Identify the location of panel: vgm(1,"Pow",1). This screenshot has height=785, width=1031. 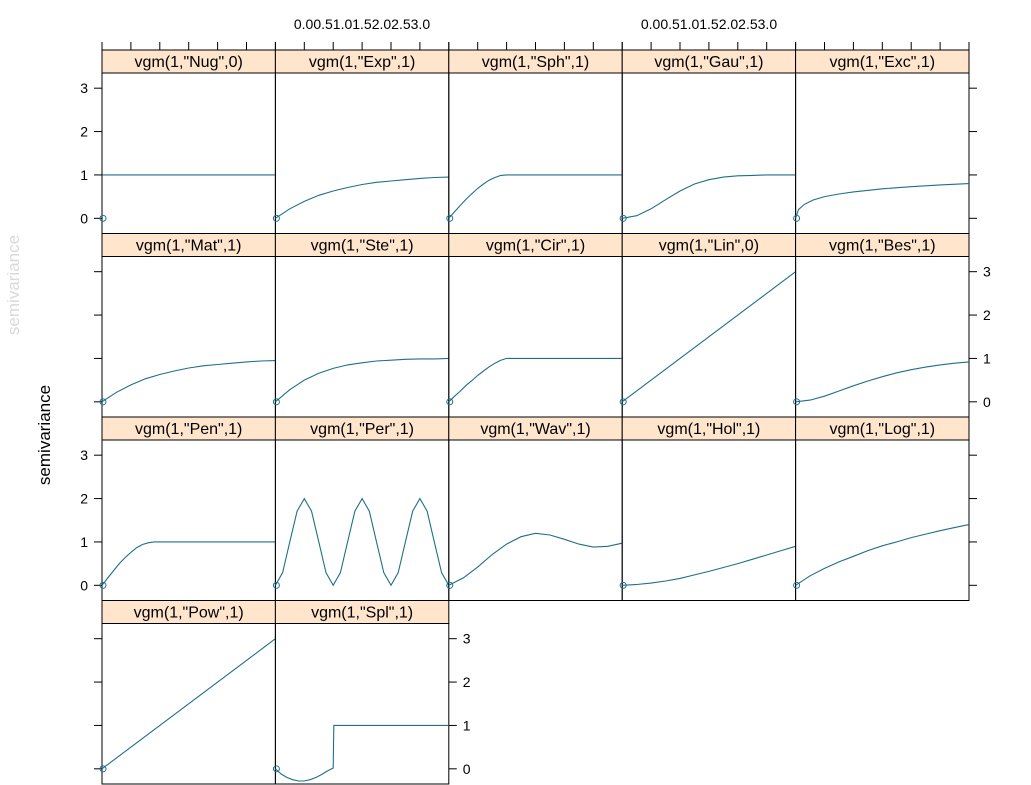
(185, 692).